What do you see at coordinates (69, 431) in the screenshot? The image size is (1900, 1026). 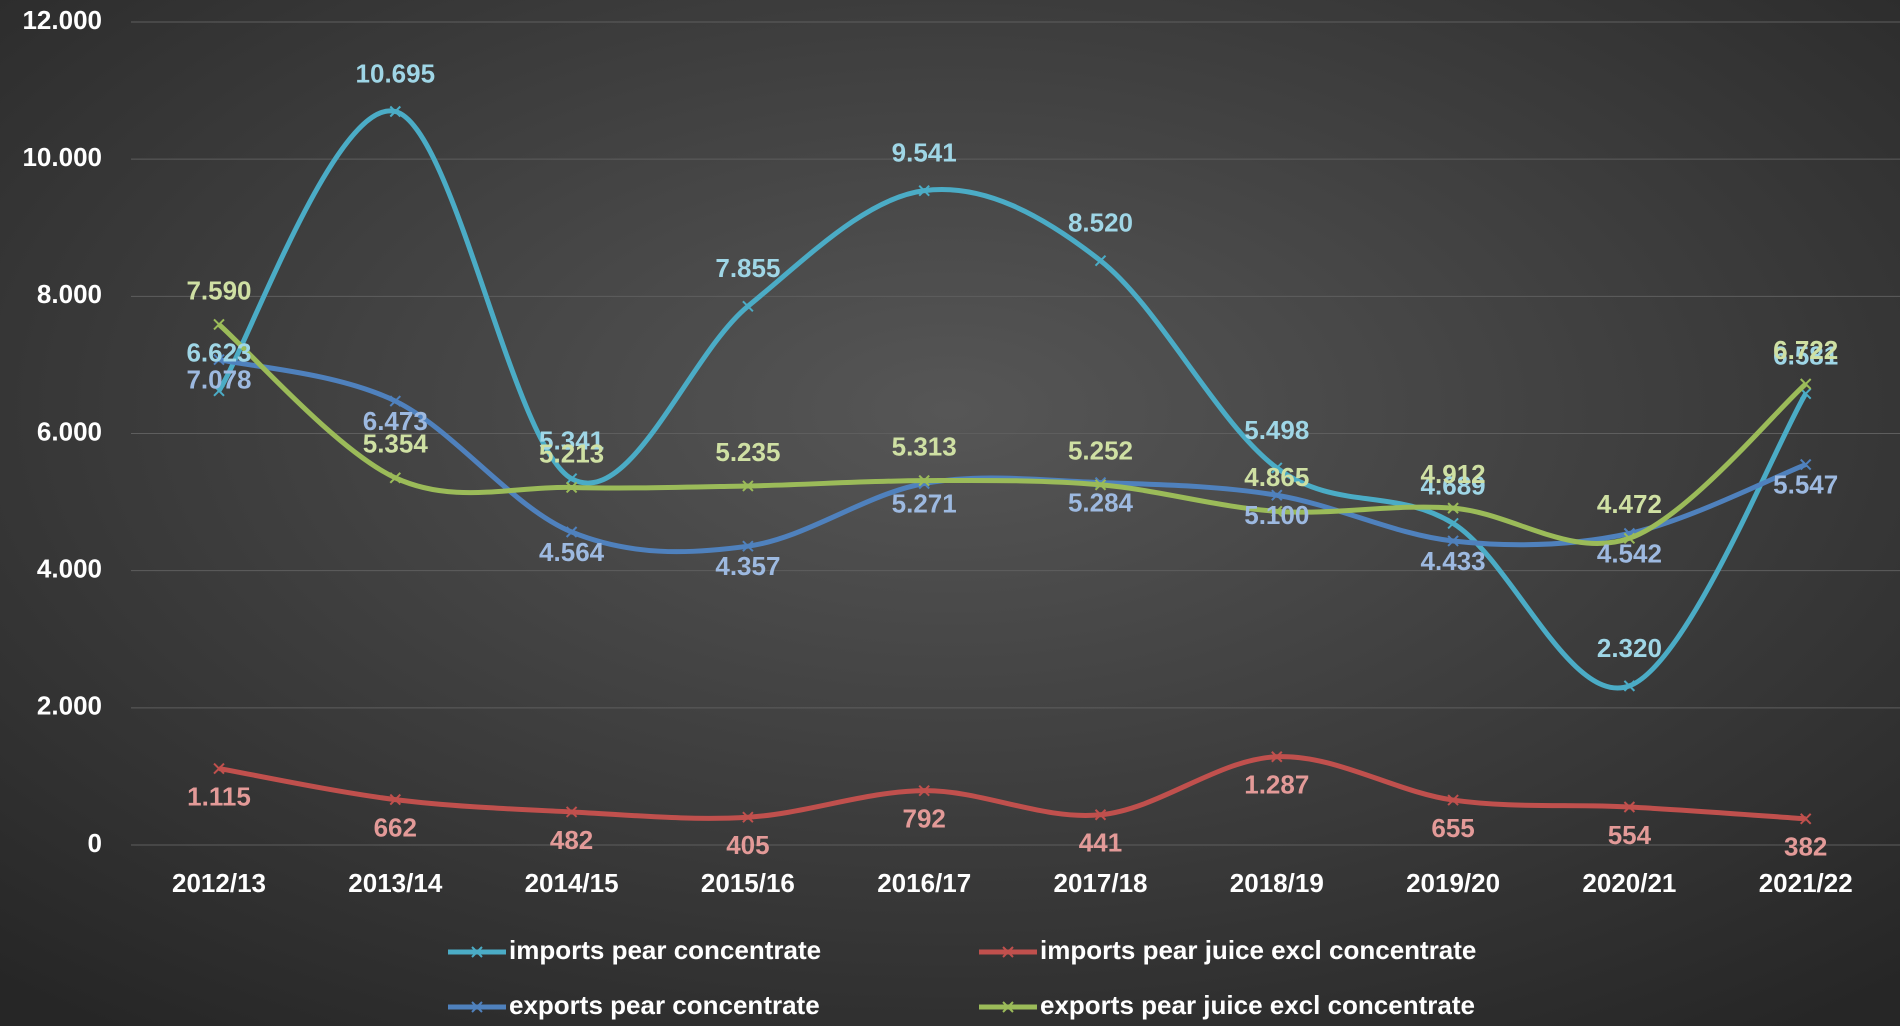 I see `y-tick-label: 6.000` at bounding box center [69, 431].